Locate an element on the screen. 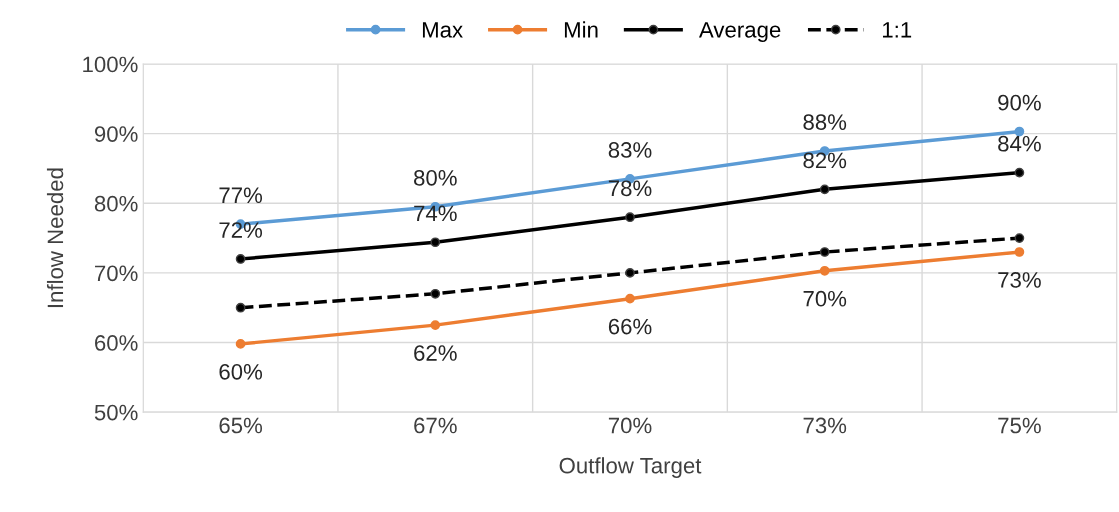 The height and width of the screenshot is (512, 1119). y-tick-label: 60% is located at coordinates (116, 343).